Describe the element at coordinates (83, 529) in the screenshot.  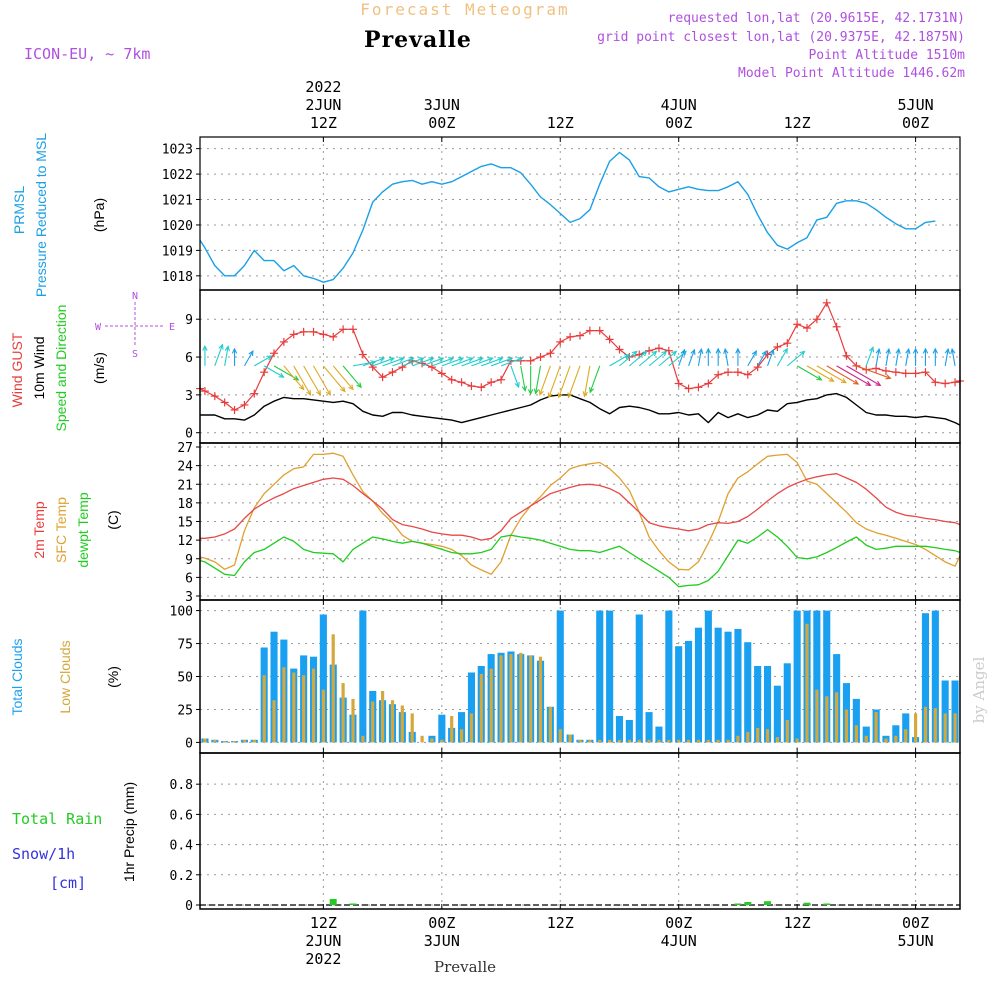
I see `temp-dewpt-label: dewpt Temp` at that location.